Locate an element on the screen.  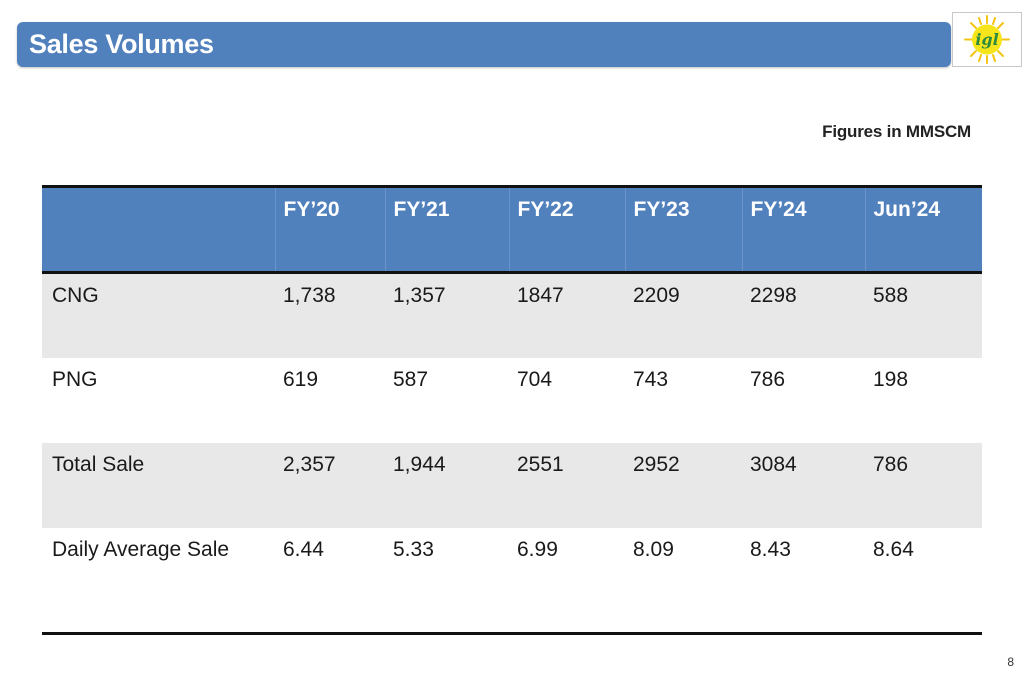
table-cell: 6.99 is located at coordinates (537, 549).